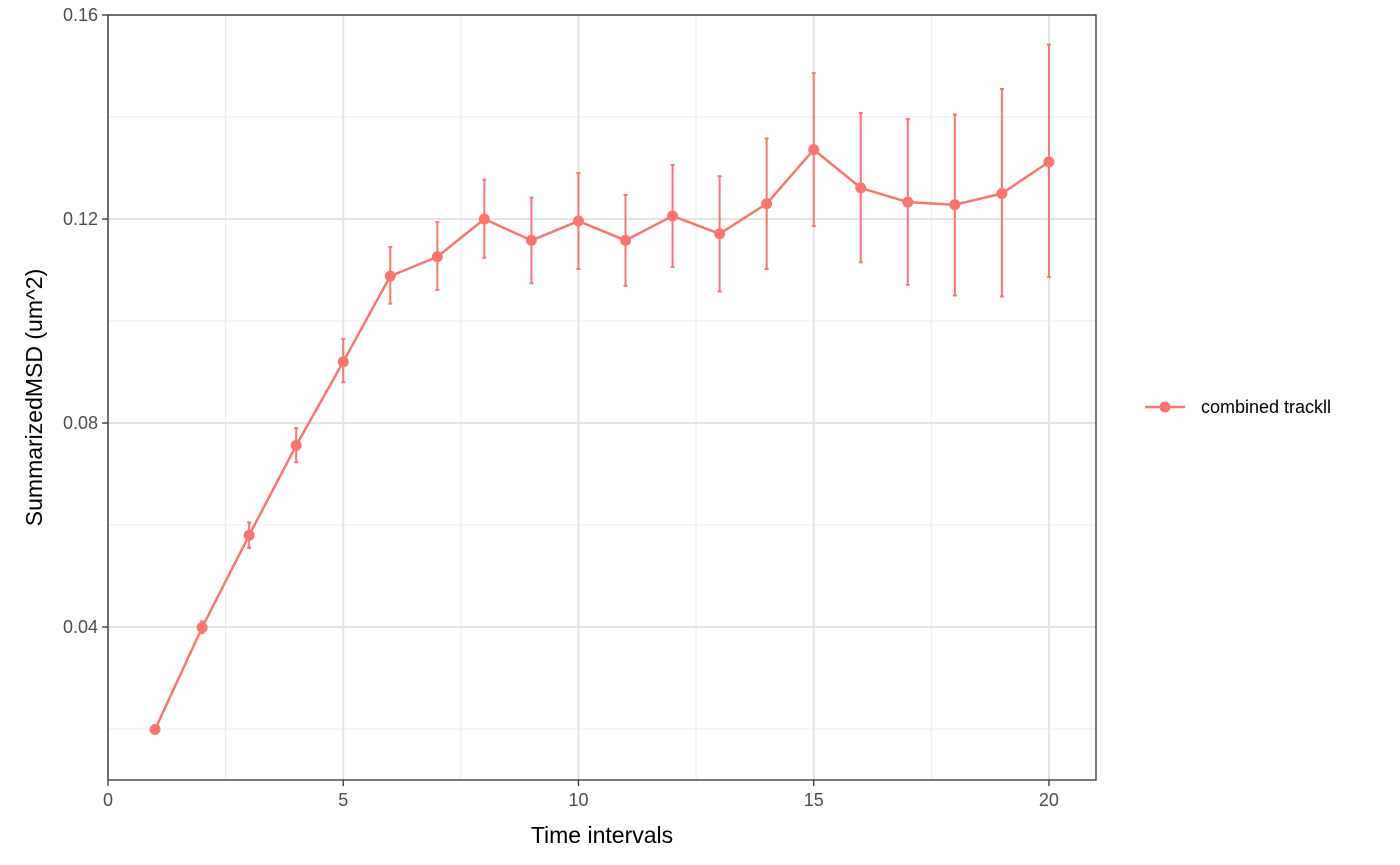 The image size is (1400, 865). Describe the element at coordinates (1049, 800) in the screenshot. I see `x-tick-label: 20` at that location.